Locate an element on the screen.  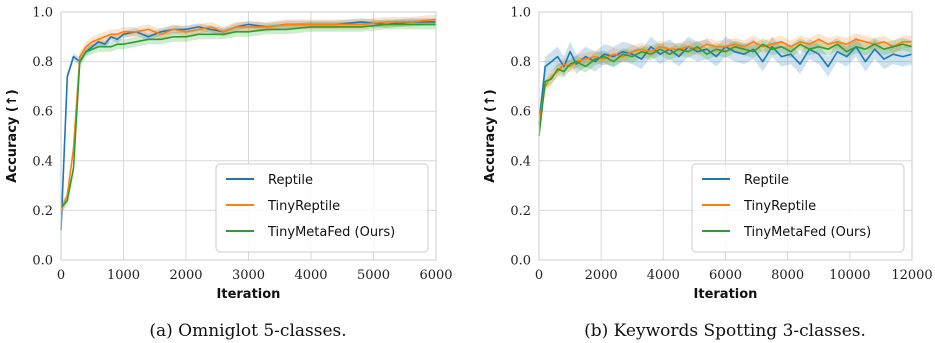
figure-caption: (a) Omniglot 5-classes. is located at coordinates (247, 331).